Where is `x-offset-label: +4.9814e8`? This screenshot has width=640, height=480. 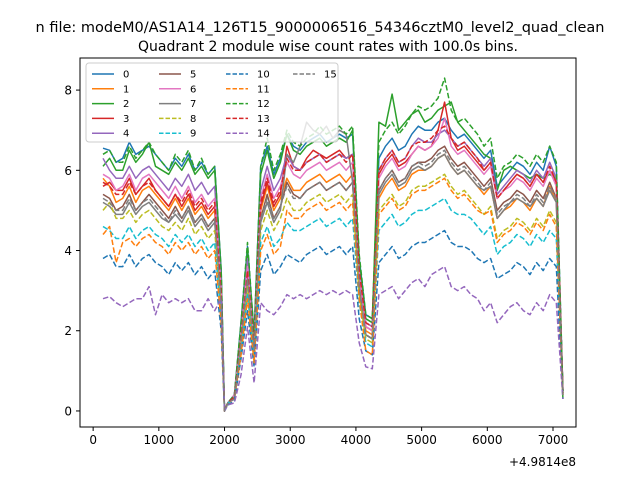 x-offset-label: +4.9814e8 is located at coordinates (542, 462).